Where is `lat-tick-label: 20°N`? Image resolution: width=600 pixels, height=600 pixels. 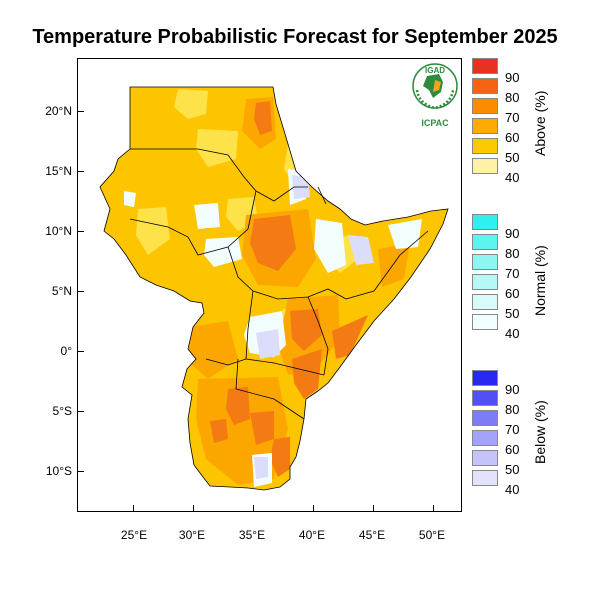
lat-tick-label: 20°N is located at coordinates (58, 111).